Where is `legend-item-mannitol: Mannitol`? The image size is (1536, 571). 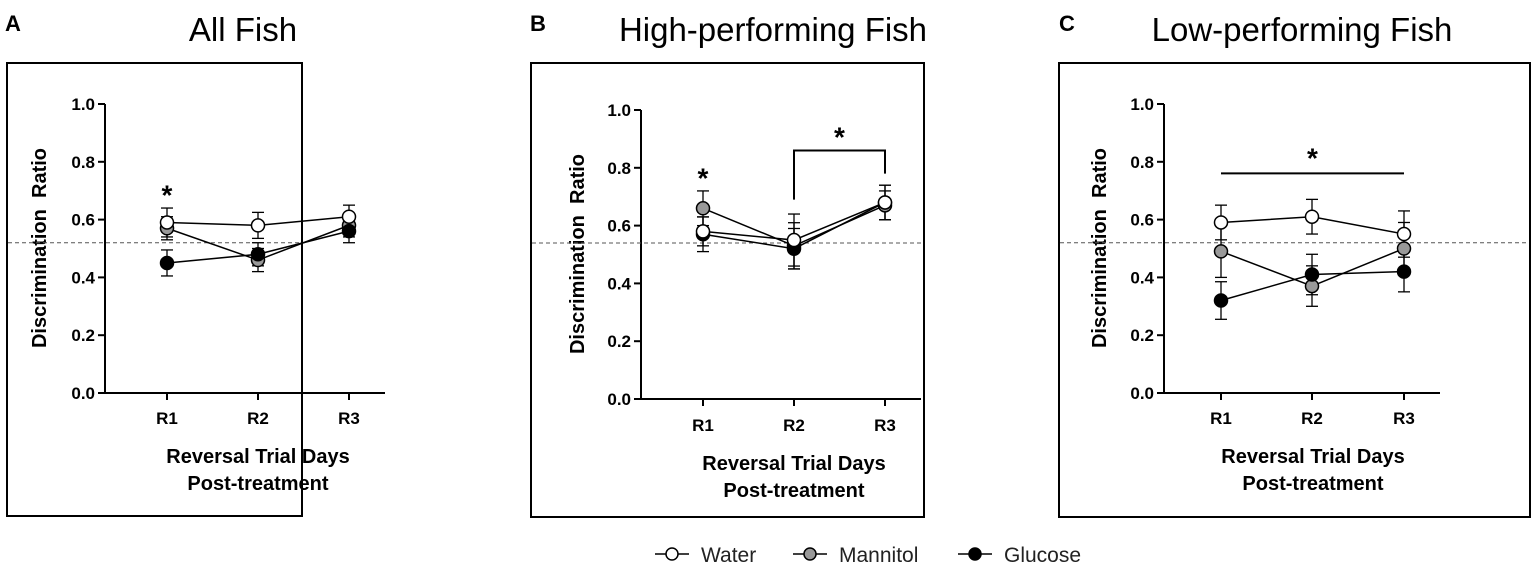
legend-item-mannitol: Mannitol is located at coordinates (855, 555).